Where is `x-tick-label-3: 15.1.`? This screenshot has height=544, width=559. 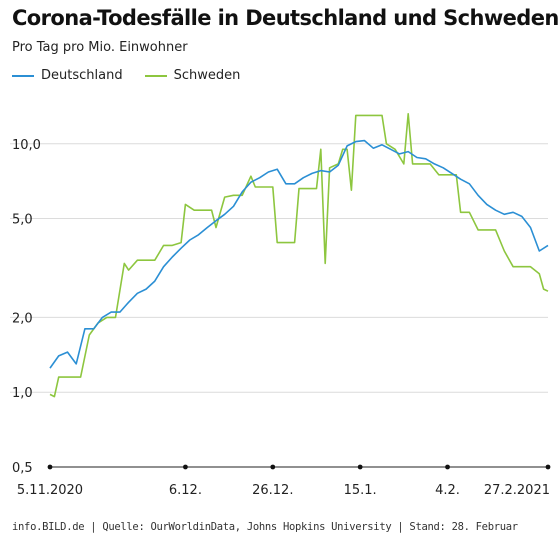
x-tick-label-3: 15.1. is located at coordinates (360, 490).